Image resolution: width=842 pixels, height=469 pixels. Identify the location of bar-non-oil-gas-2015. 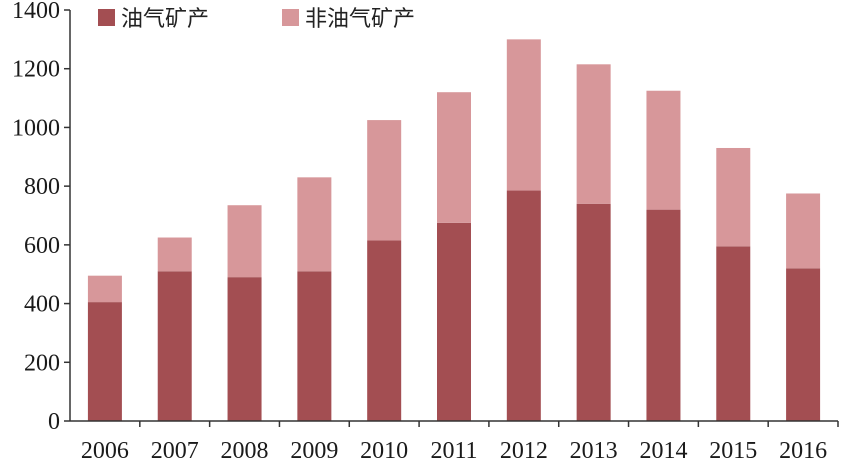
(733, 197).